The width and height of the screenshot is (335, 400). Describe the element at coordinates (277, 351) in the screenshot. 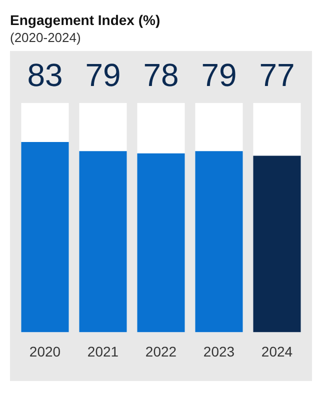

I see `x-tick-label: 2024` at that location.